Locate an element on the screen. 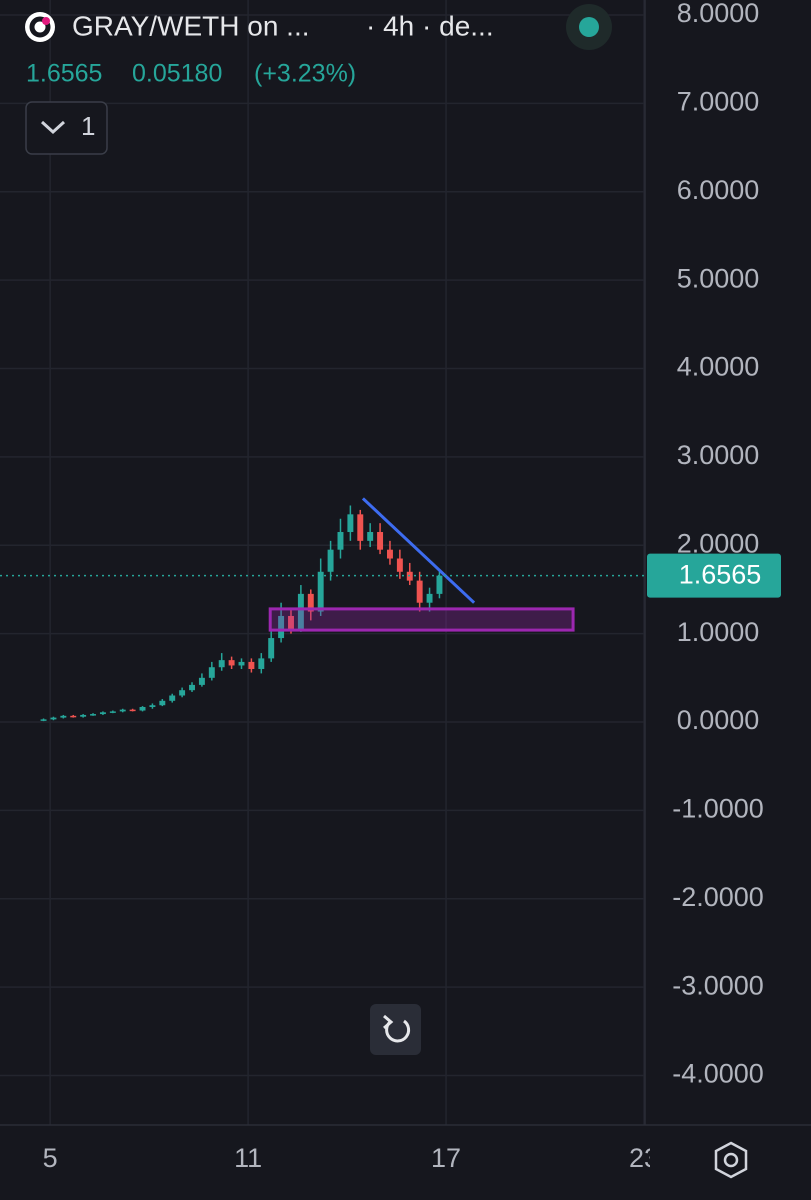 The height and width of the screenshot is (1200, 811). y-tick-label: 4.0000 is located at coordinates (718, 367).